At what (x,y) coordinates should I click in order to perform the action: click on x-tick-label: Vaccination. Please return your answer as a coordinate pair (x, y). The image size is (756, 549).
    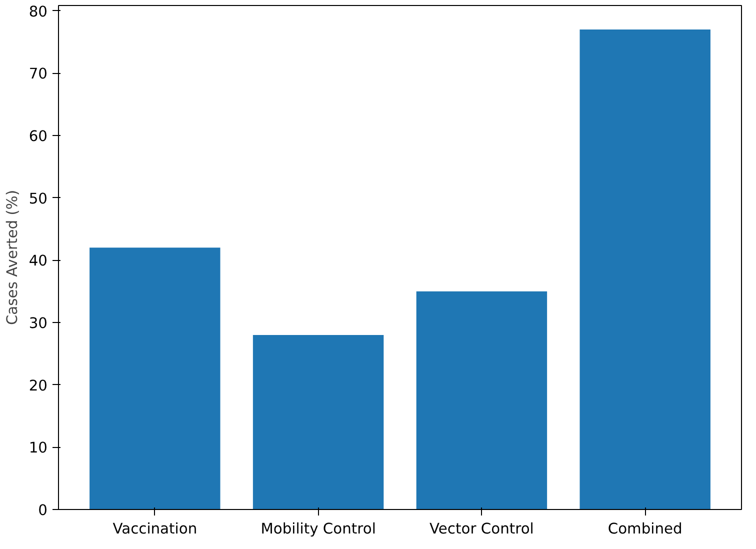
    Looking at the image, I should click on (155, 529).